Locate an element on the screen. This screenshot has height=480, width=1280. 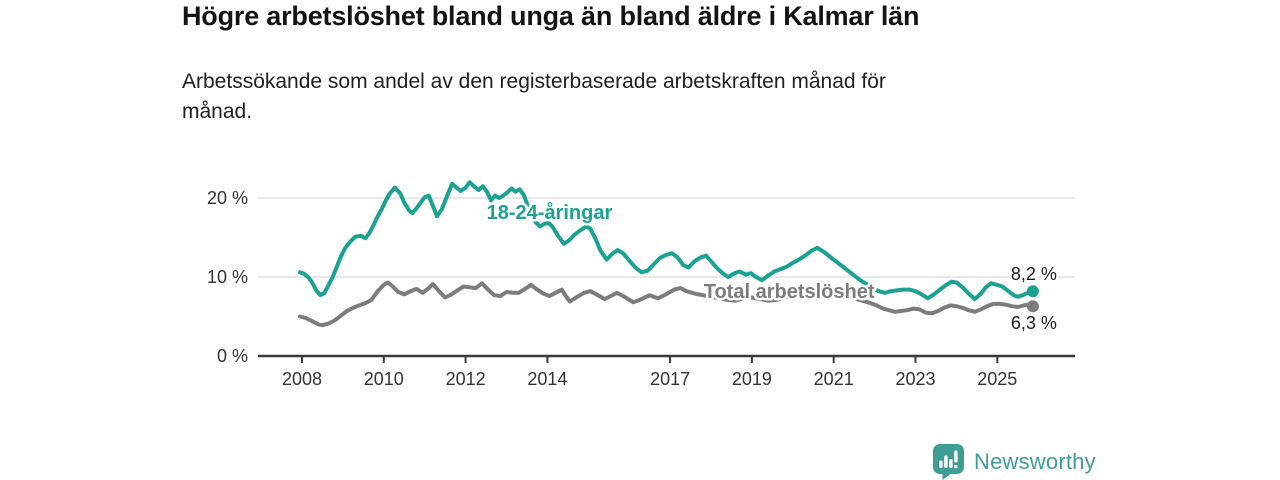
series-end-value-label: 6,3 % is located at coordinates (1034, 323).